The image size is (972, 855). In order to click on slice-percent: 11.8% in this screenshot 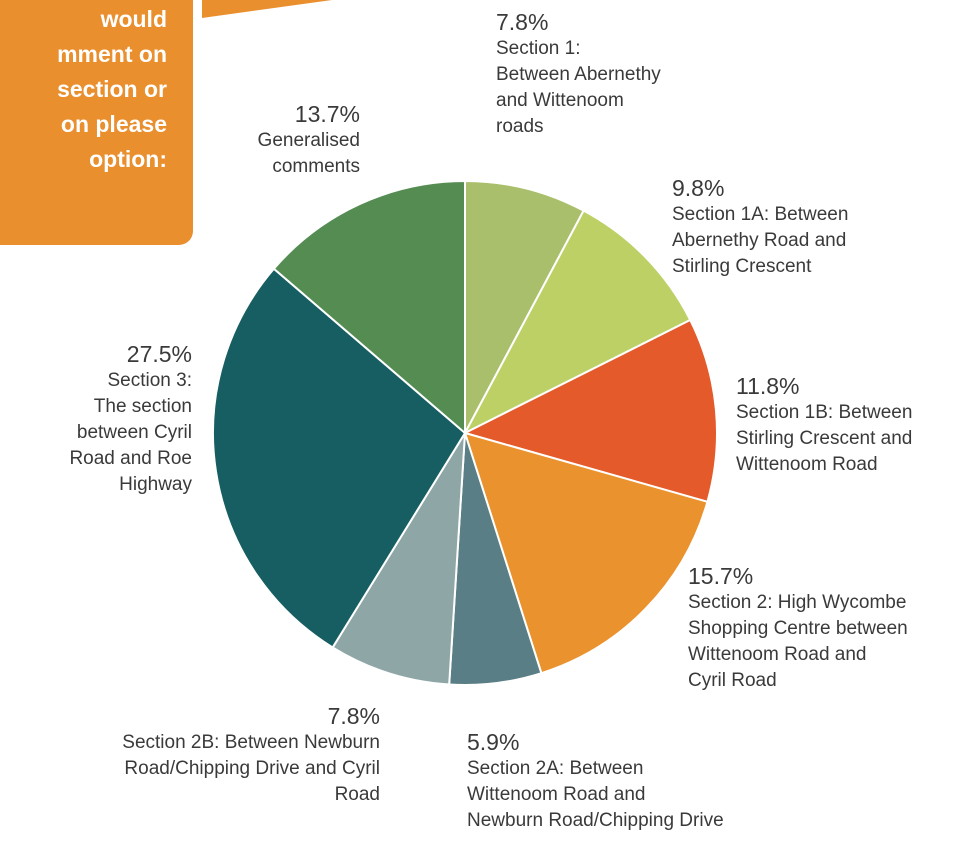, I will do `click(768, 386)`.